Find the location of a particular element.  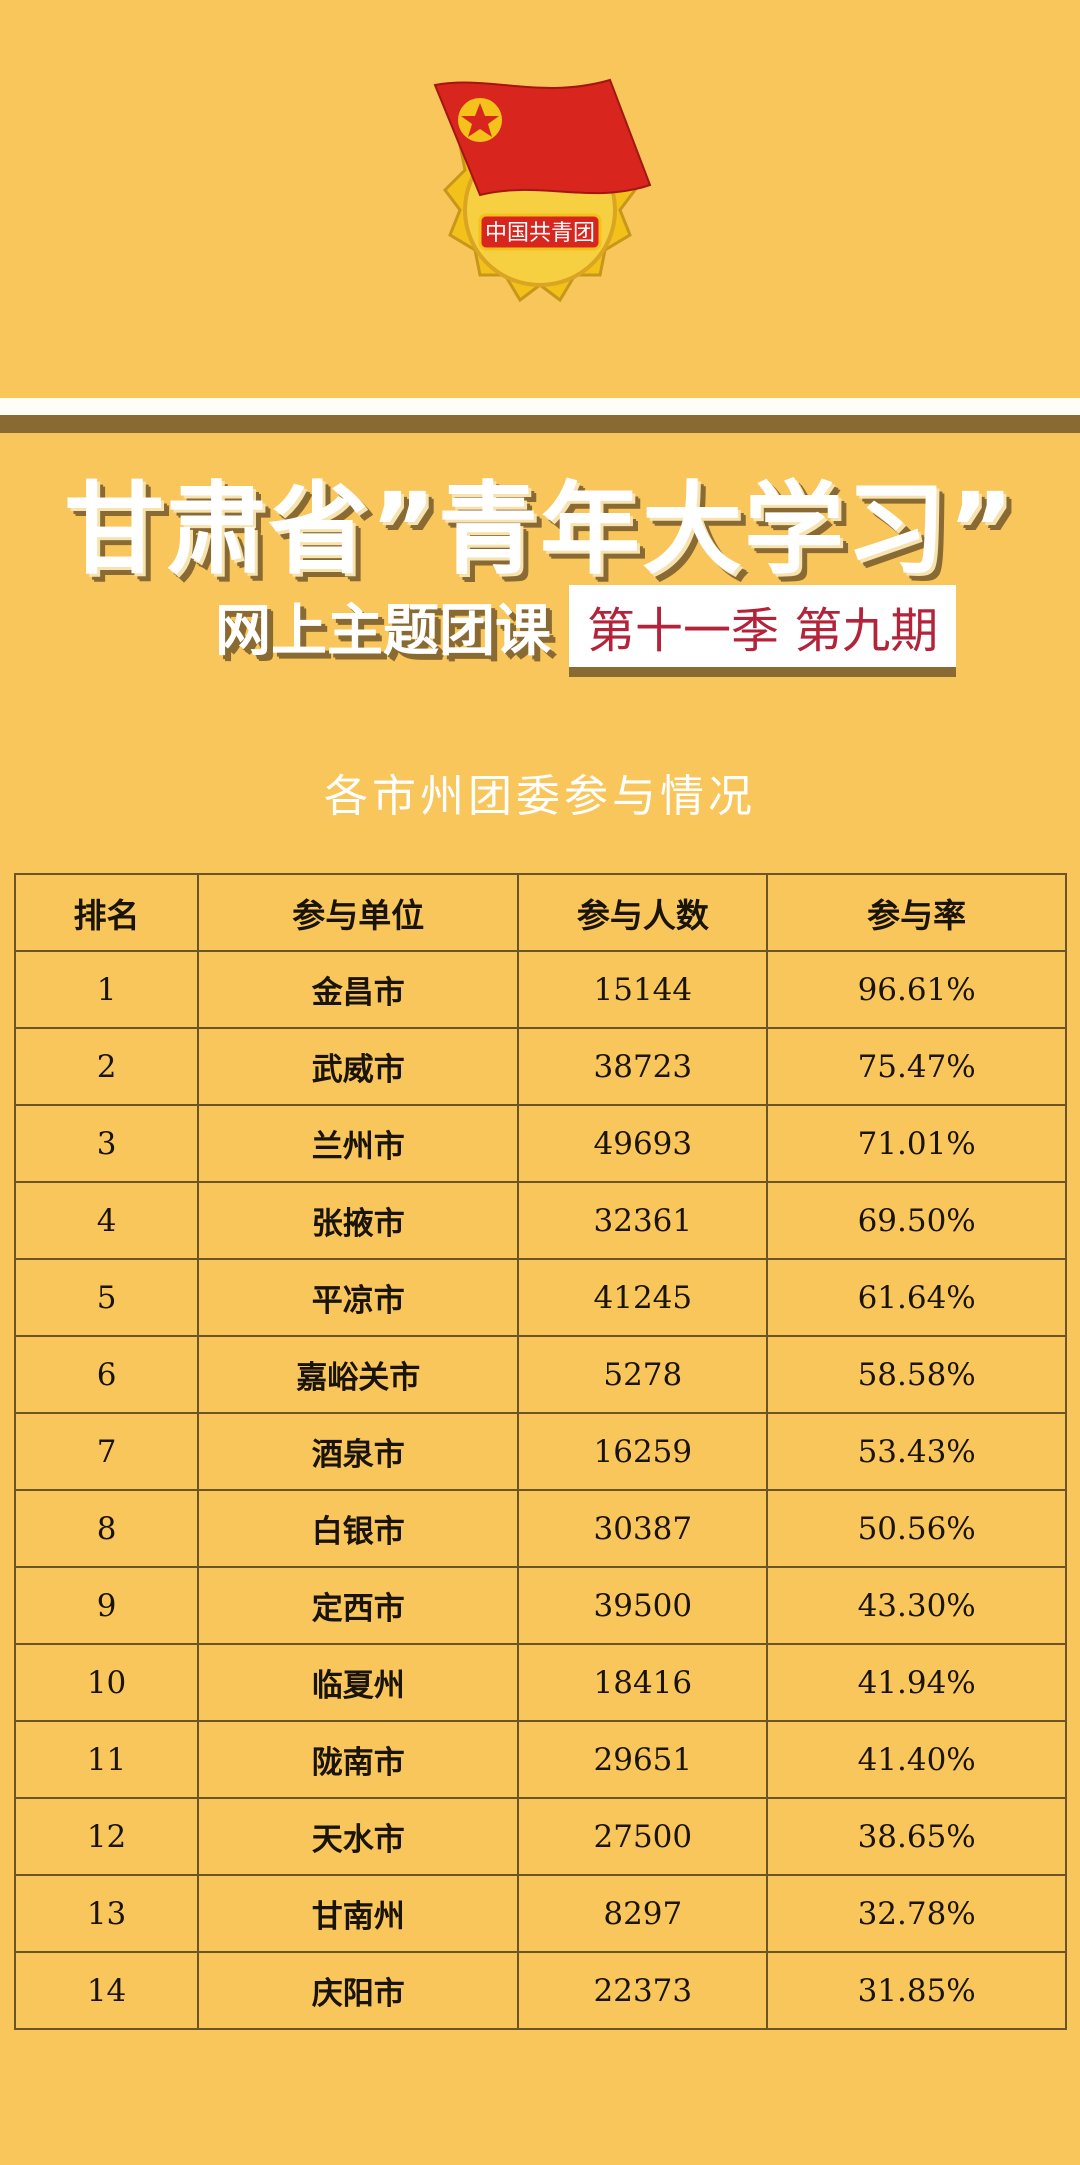

rate-cell: 71.01% is located at coordinates (916, 1143).